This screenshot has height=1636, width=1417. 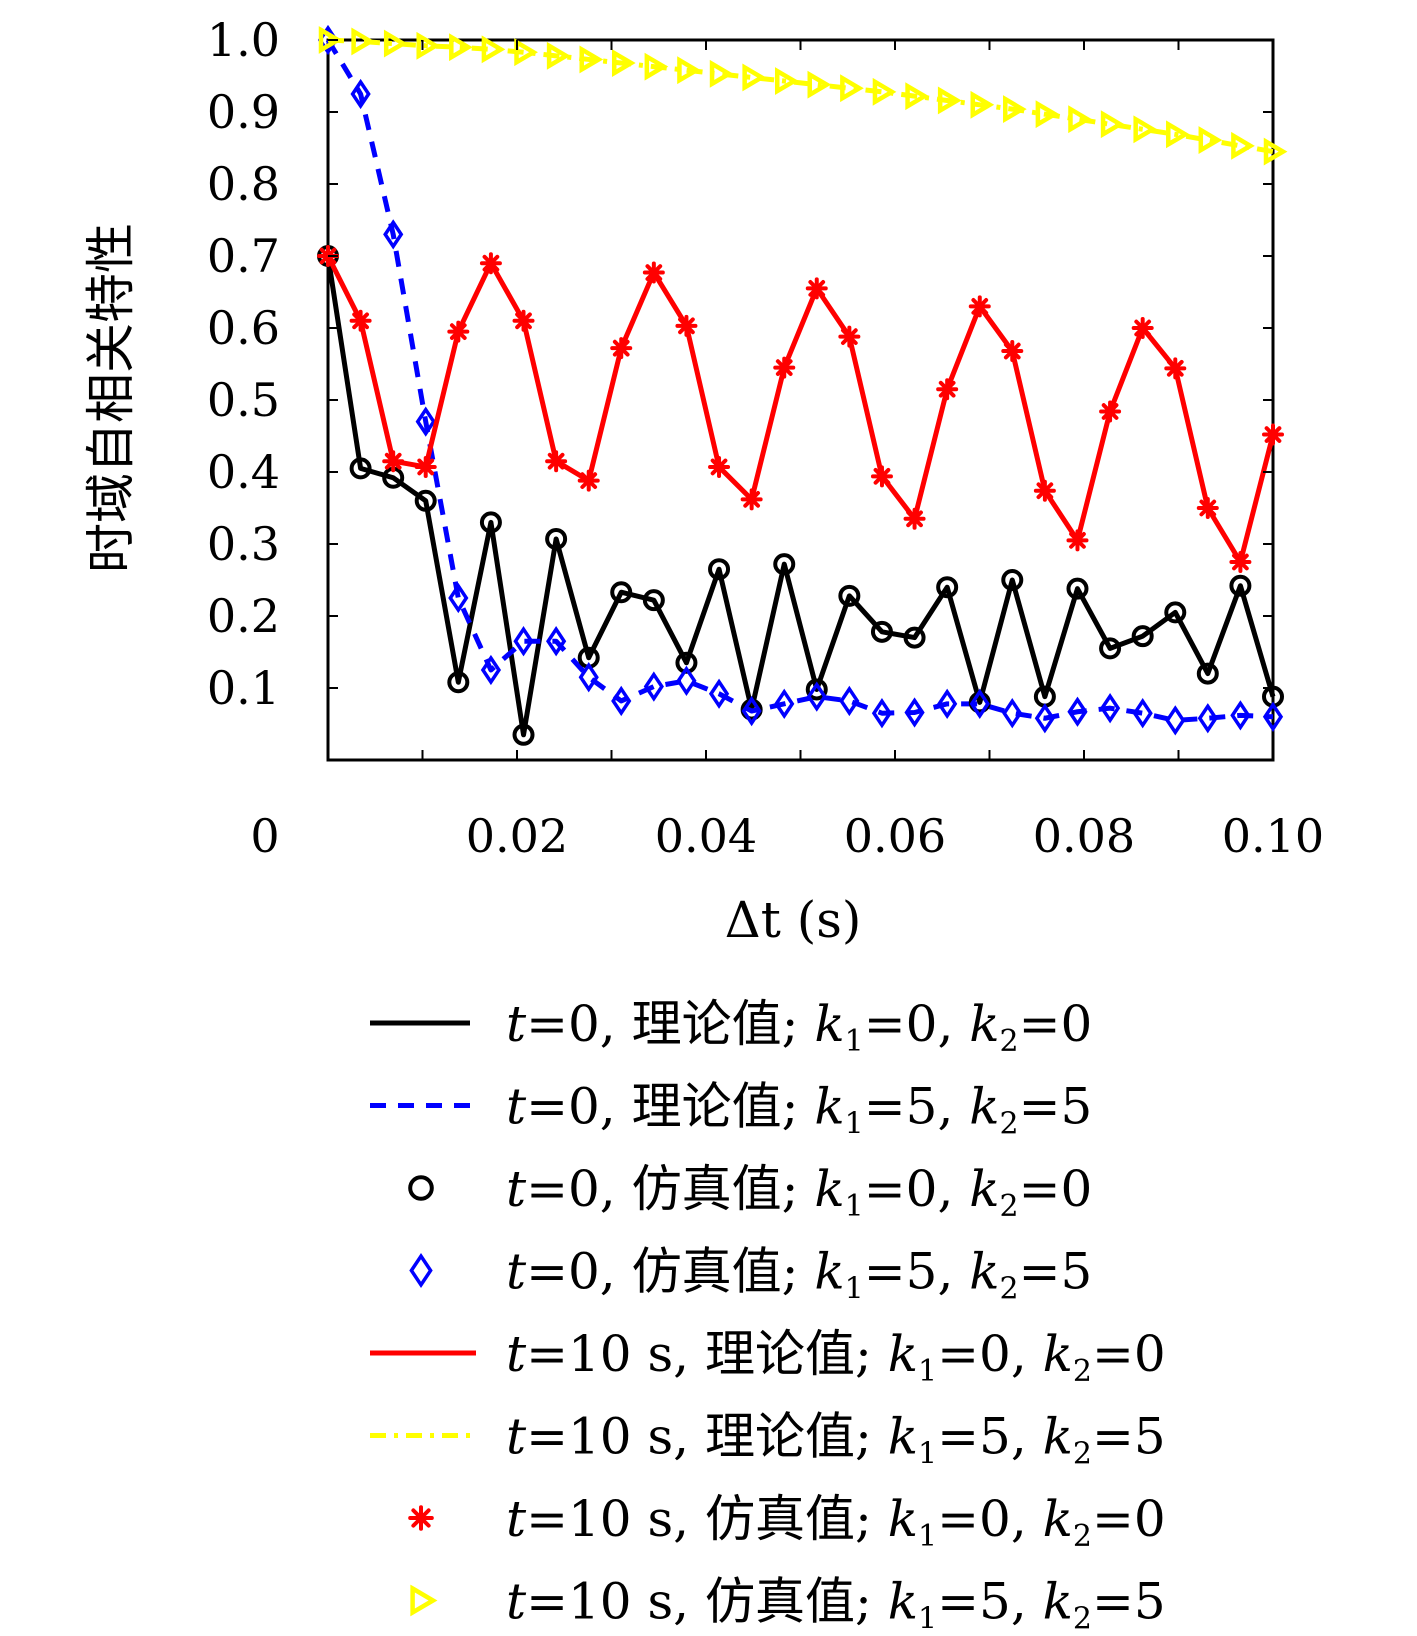 I want to click on y-tick-label: 0.5, so click(x=243, y=400).